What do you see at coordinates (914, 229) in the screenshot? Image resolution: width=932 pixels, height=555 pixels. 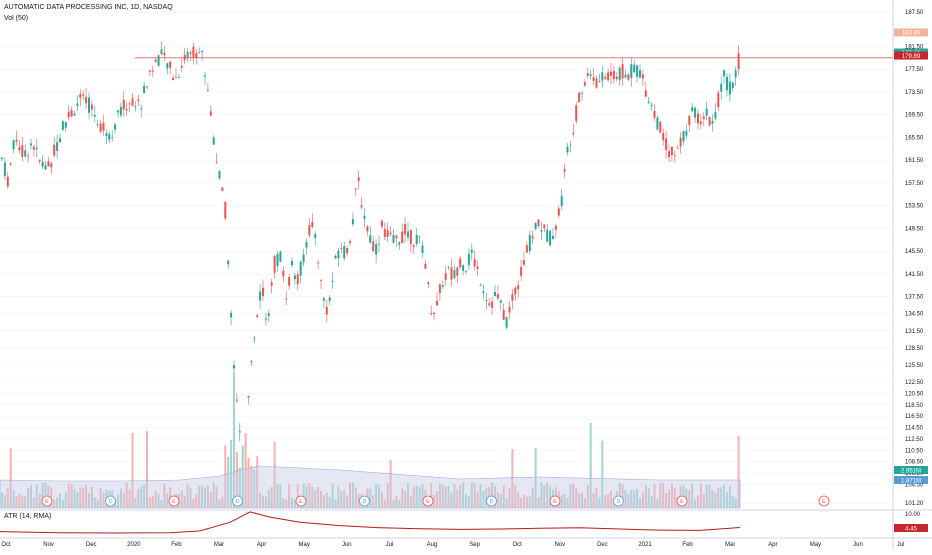 I see `y-tick-label: 149.50` at bounding box center [914, 229].